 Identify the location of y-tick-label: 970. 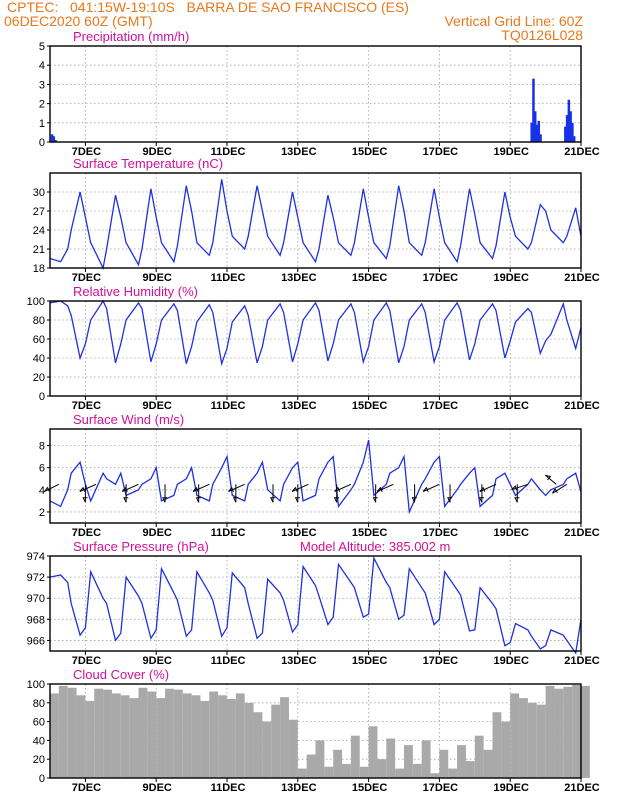
(36, 599).